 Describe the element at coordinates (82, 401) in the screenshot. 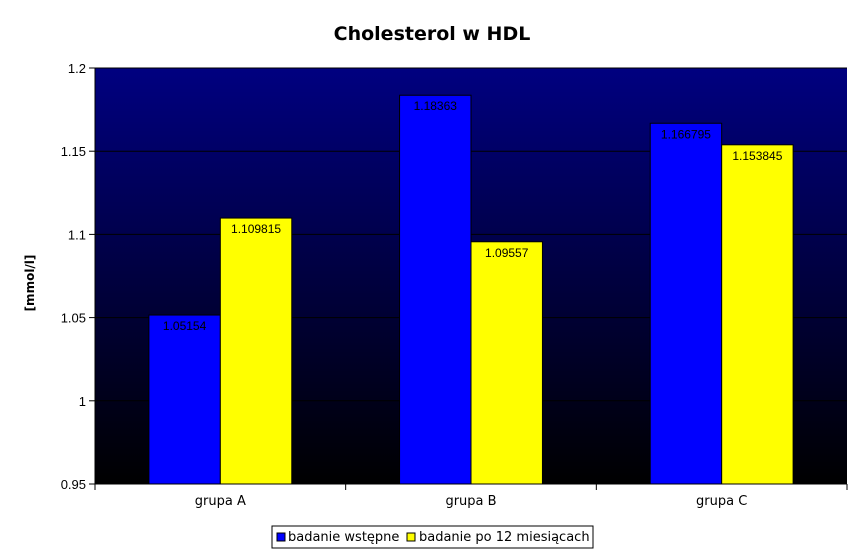

I see `y-tick-label: 1` at that location.